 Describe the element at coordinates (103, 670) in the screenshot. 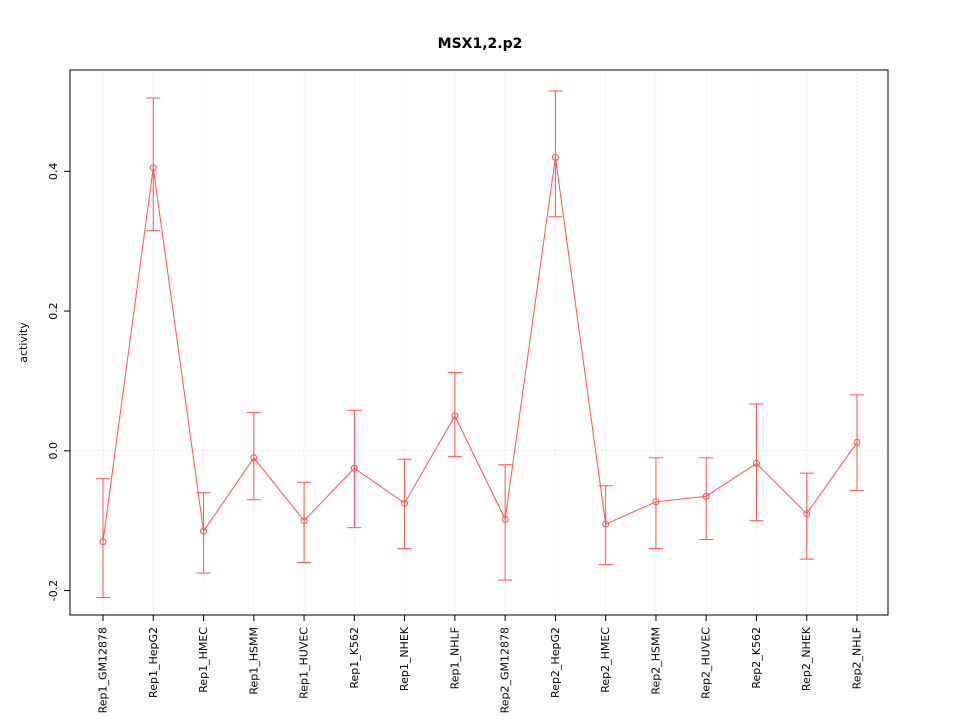

I see `x-tick-label: Rep1_GM12878` at that location.